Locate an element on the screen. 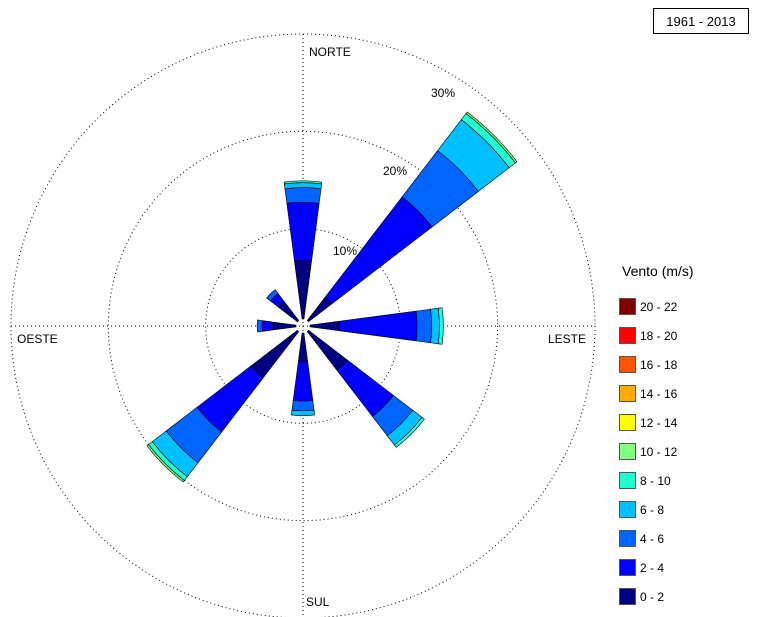  period-box: 1961 - 2013 is located at coordinates (701, 21).